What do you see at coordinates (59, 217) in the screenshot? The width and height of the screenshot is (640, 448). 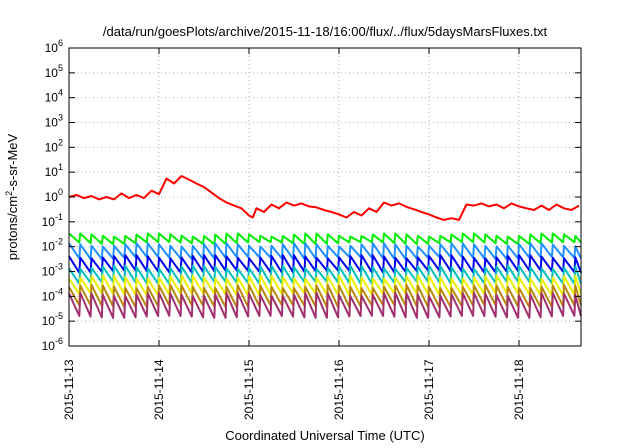 I see `y-tick-exponent: -1` at bounding box center [59, 217].